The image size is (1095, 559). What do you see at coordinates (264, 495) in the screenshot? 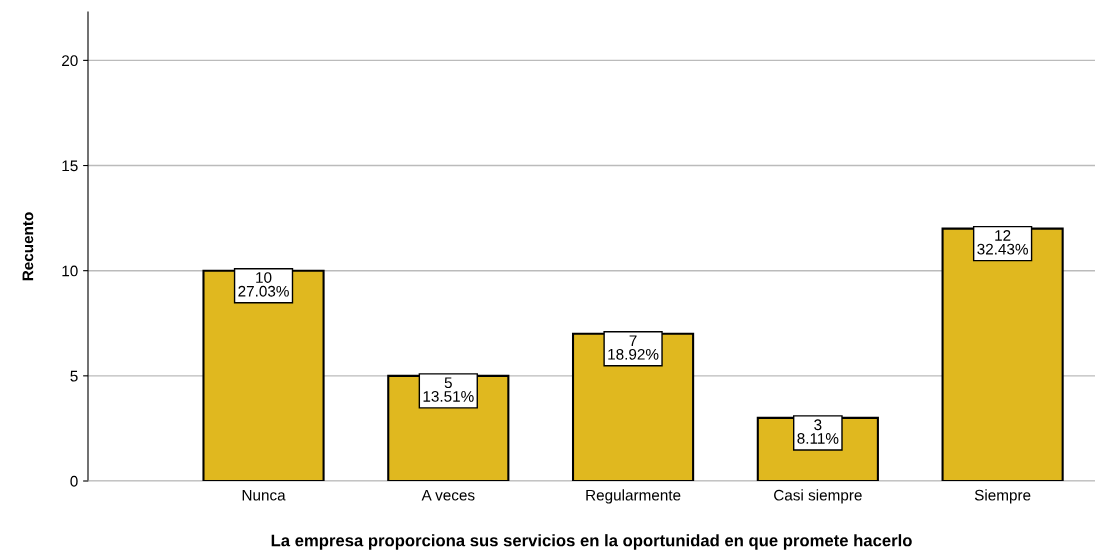
I see `x-tick-label: Nunca` at bounding box center [264, 495].